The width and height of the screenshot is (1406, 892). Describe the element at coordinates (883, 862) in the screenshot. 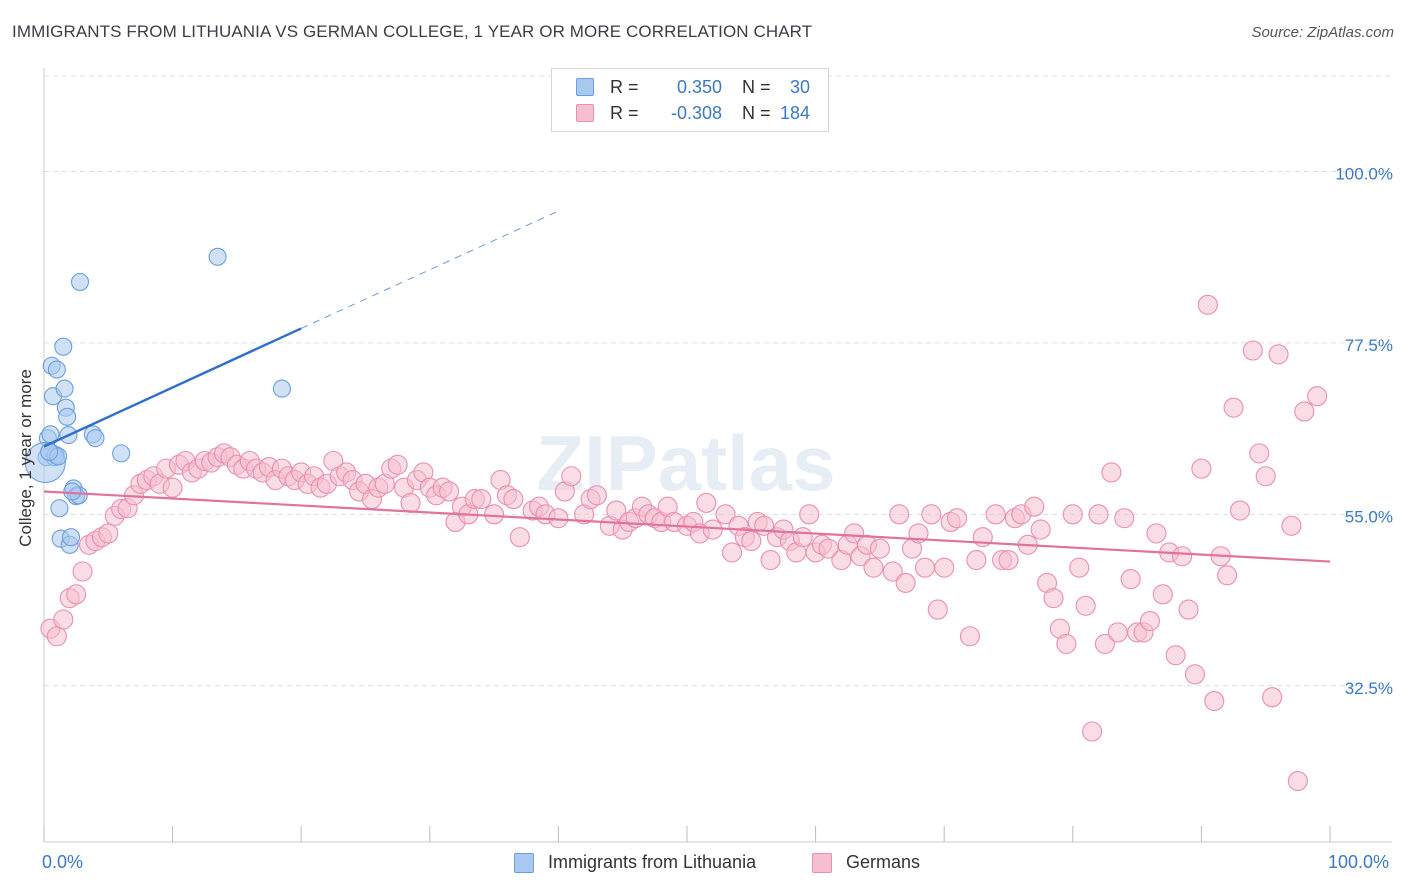

I see `legend-item-label: Germans` at that location.